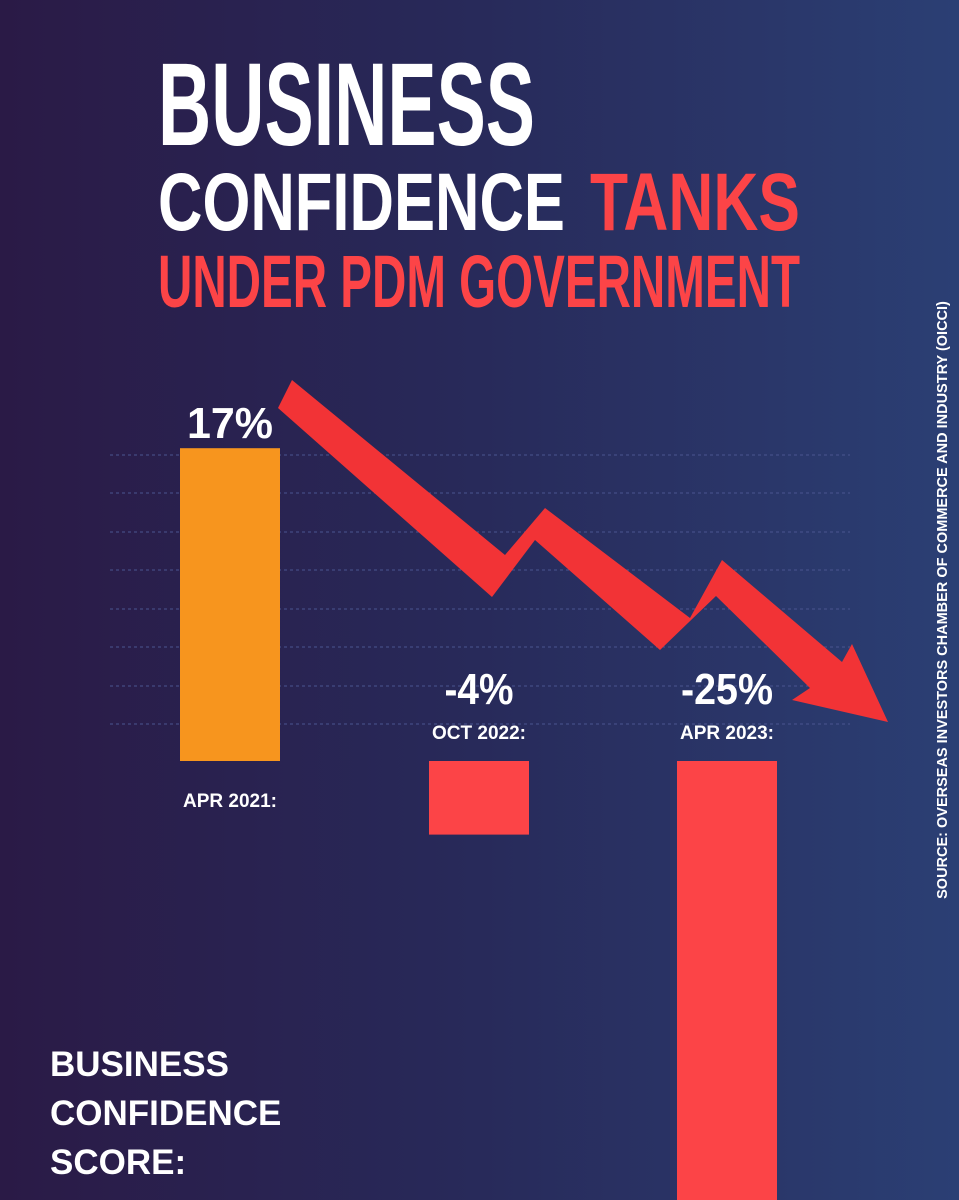 This screenshot has height=1200, width=959. What do you see at coordinates (166, 1113) in the screenshot?
I see `axis-label: BUSINESS CONFIDENCE SCORE:` at bounding box center [166, 1113].